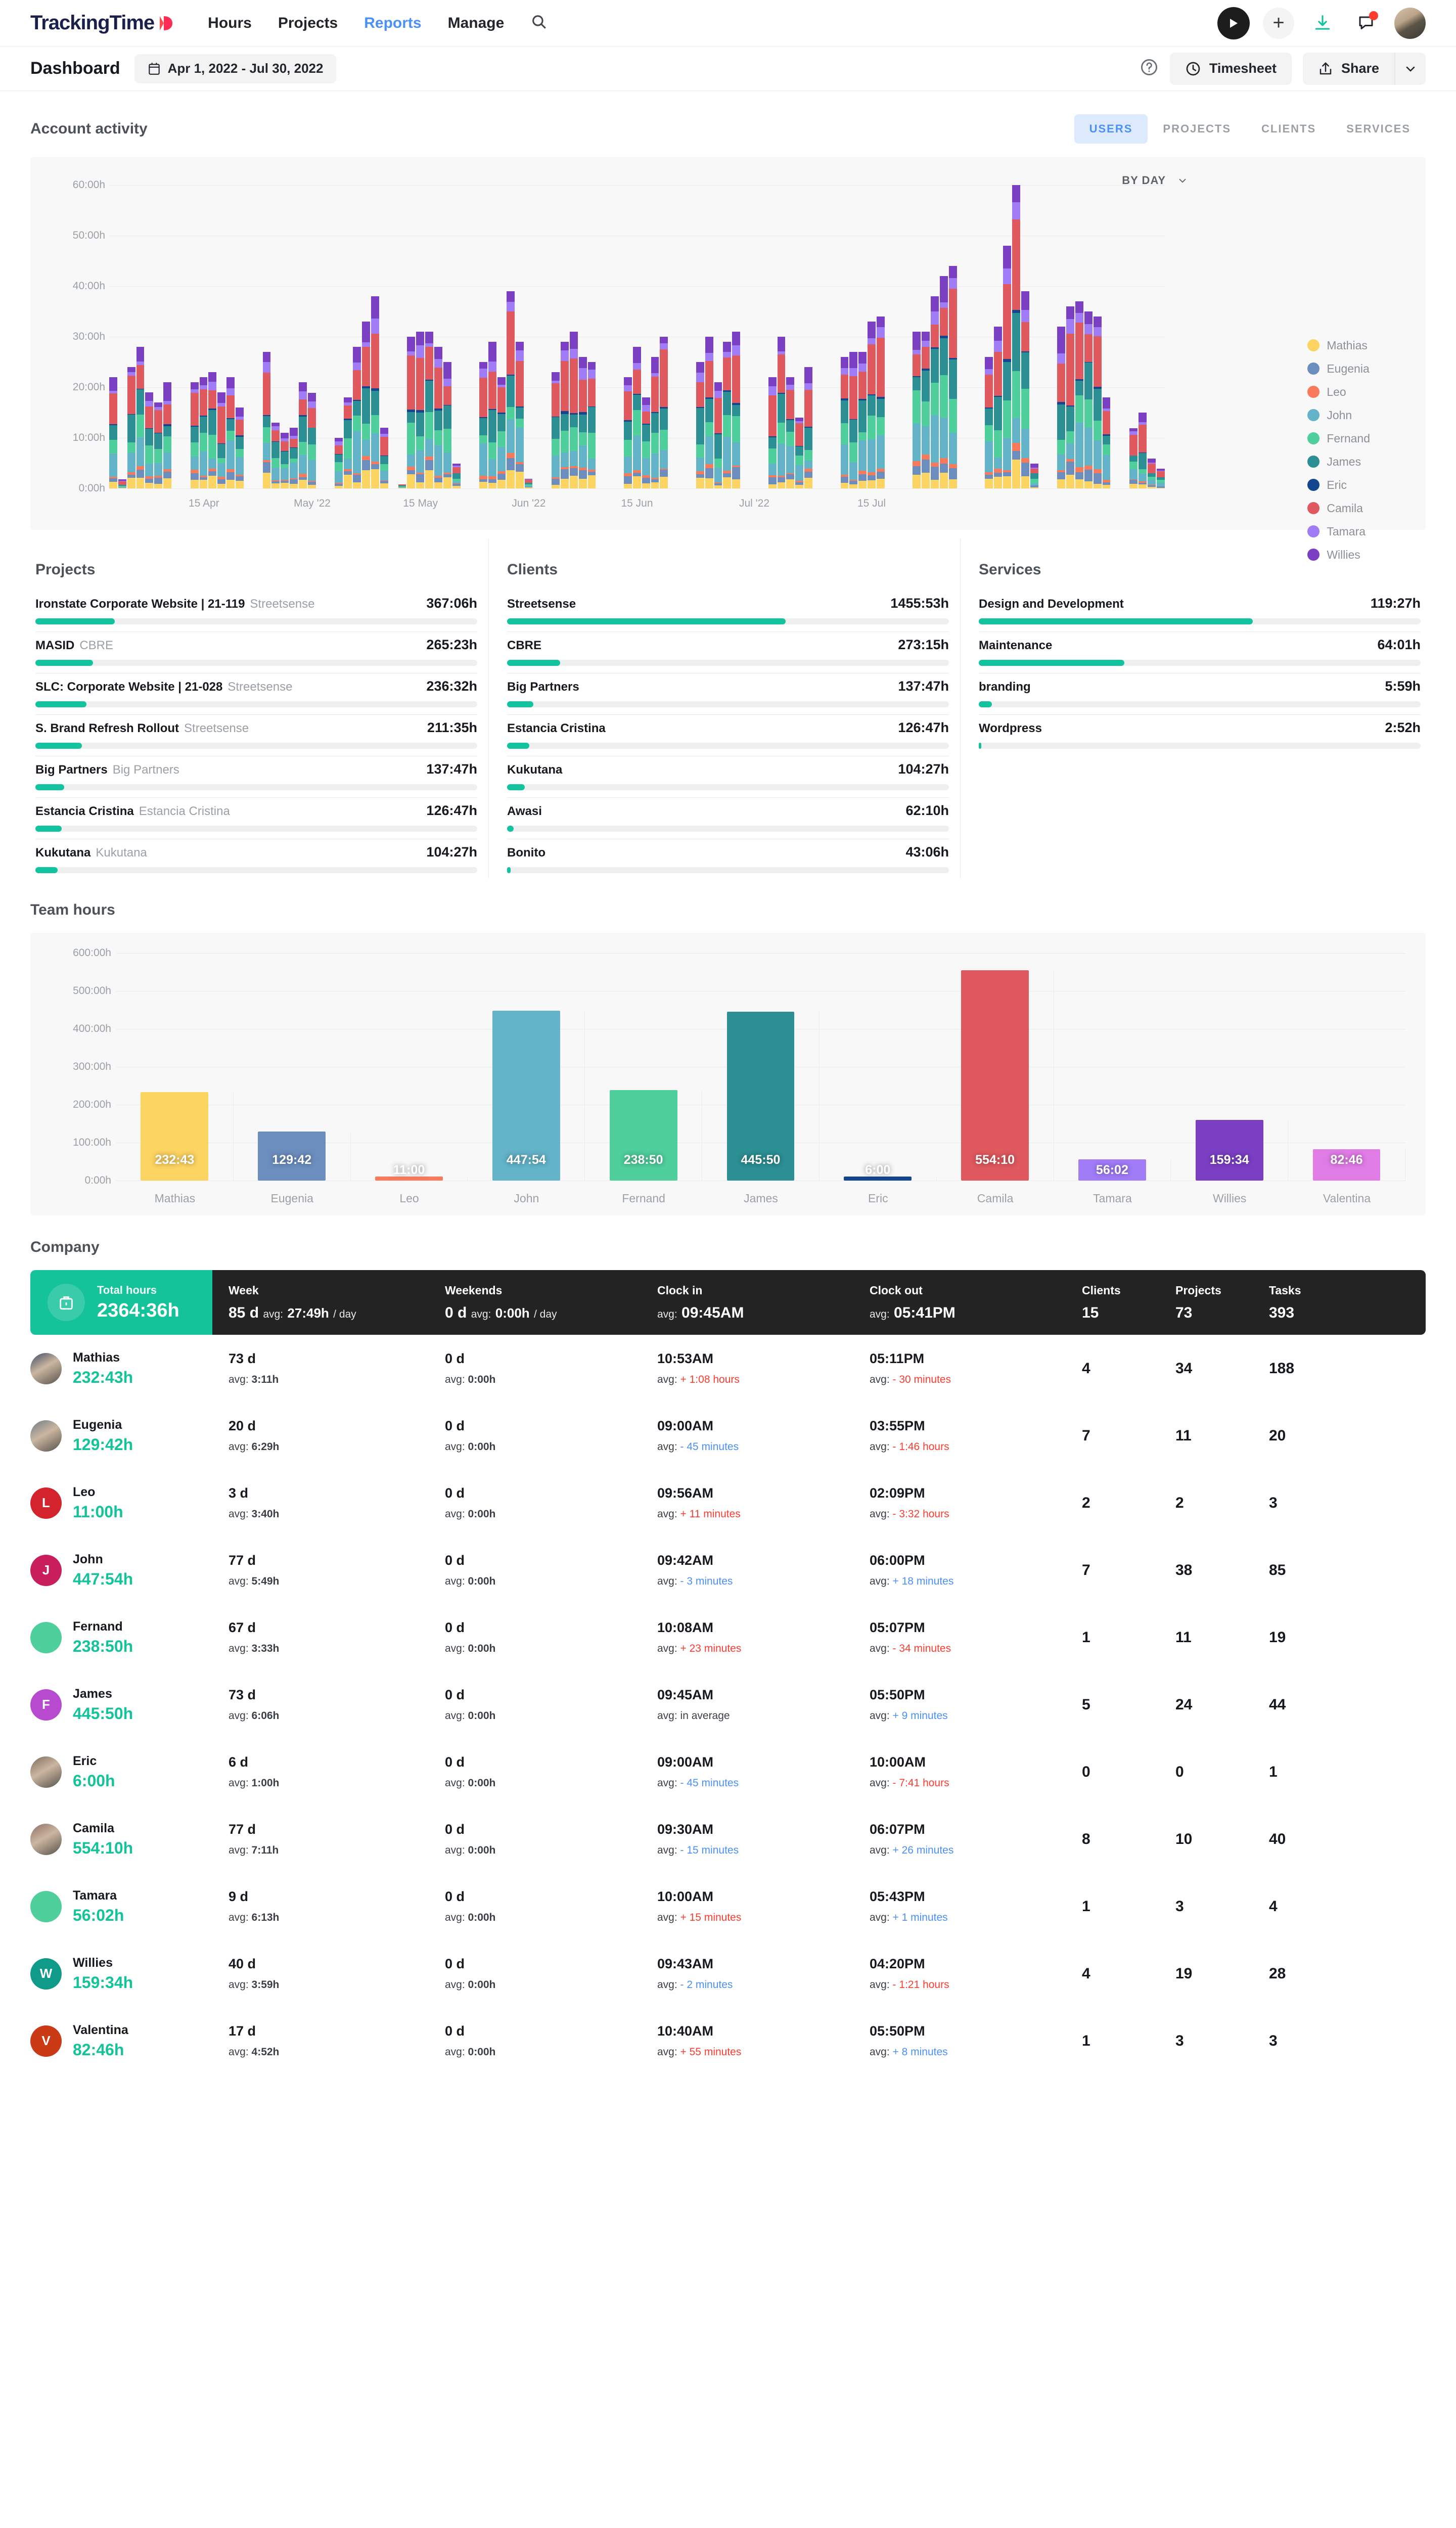 Image resolution: width=1456 pixels, height=2528 pixels. I want to click on start-timer-button, so click(1233, 23).